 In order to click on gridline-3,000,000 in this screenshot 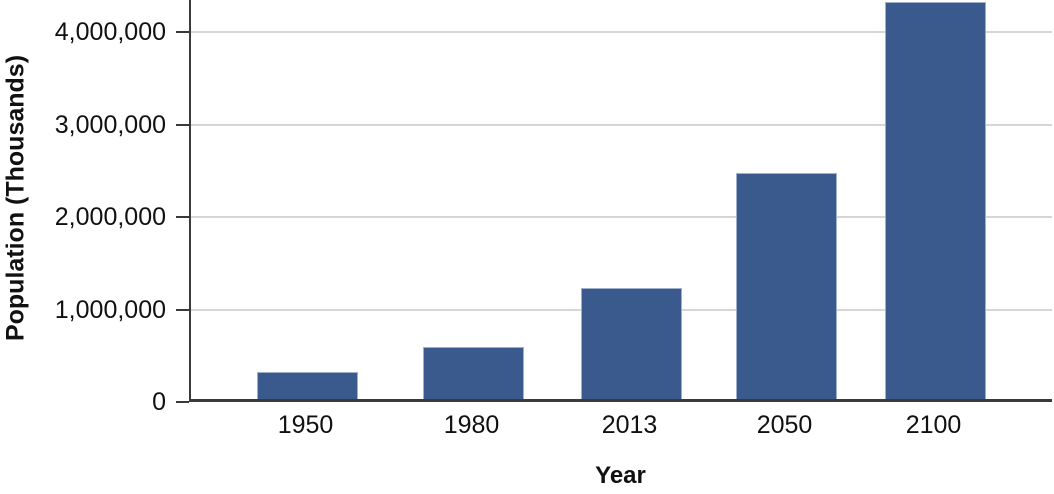, I will do `click(621, 124)`.